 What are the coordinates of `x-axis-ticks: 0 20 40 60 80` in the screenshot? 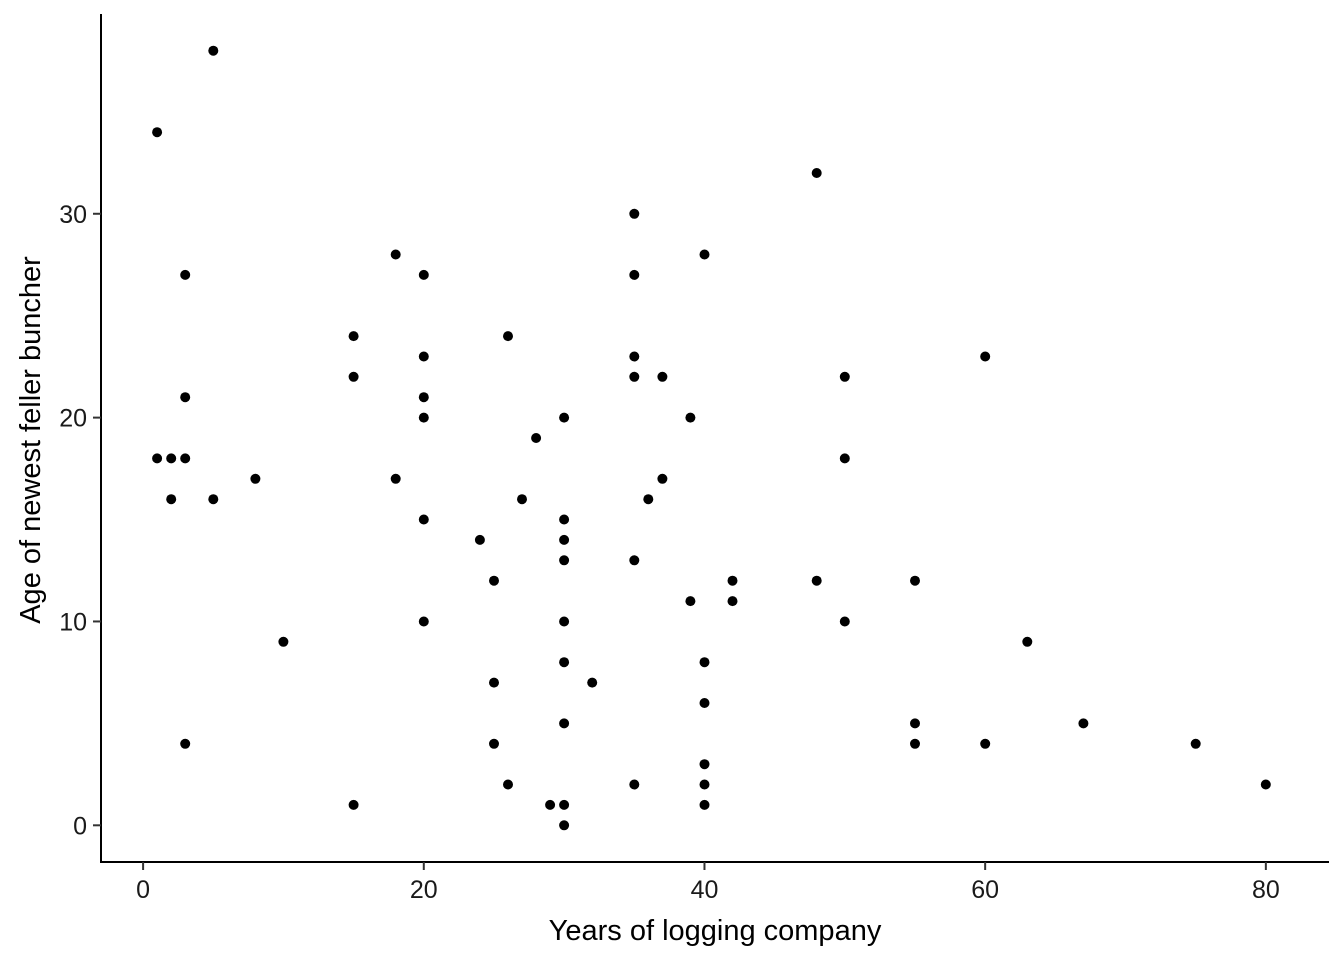 It's located at (708, 883).